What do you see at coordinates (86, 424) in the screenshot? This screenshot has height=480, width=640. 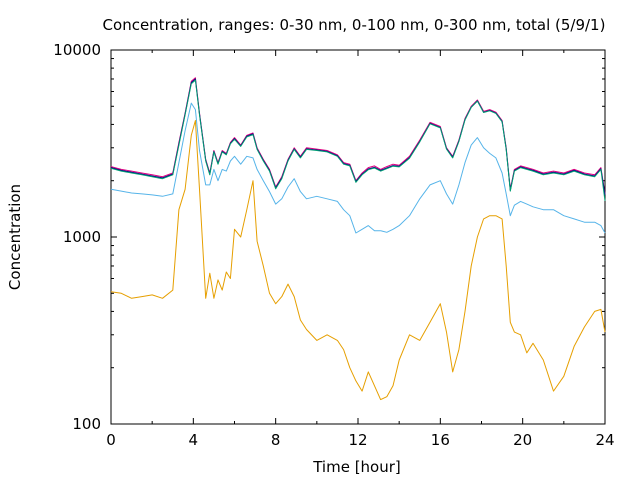 I see `y-tick-label: 100` at bounding box center [86, 424].